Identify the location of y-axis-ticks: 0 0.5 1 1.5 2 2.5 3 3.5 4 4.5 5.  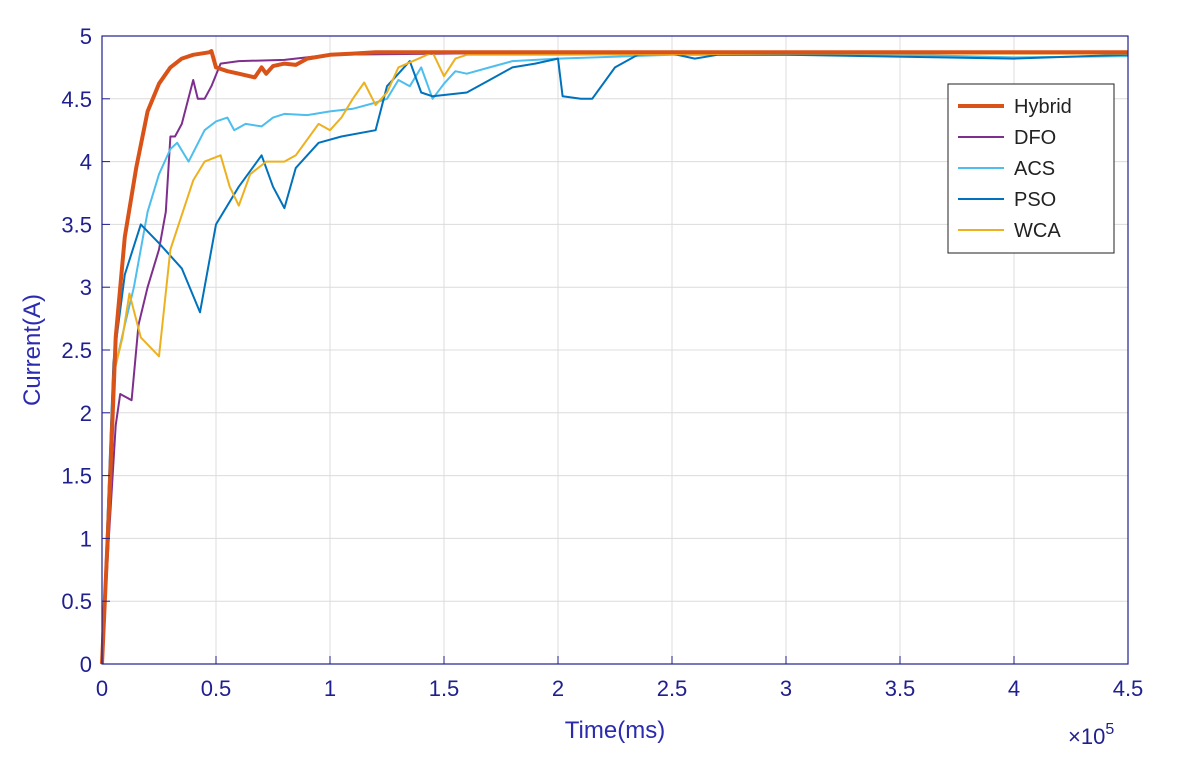
(85, 350).